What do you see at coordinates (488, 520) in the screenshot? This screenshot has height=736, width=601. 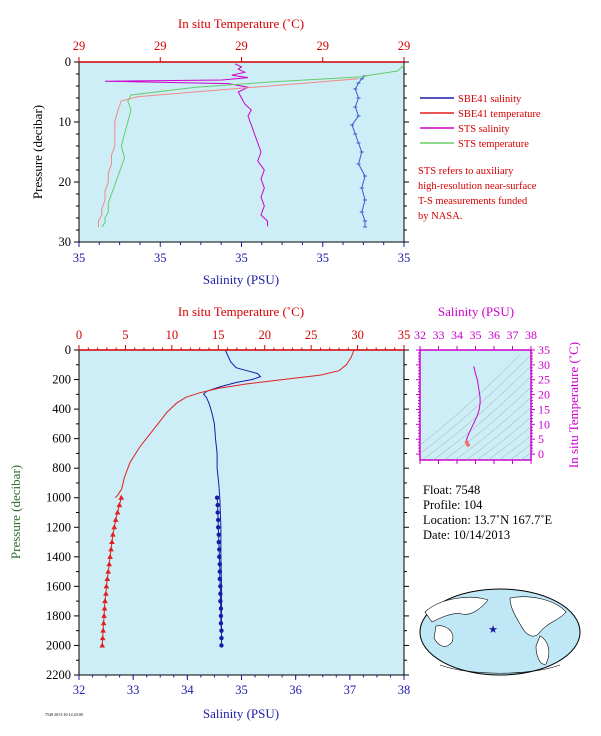 I see `info-location: Location: 13.7˚N 167.7˚E` at bounding box center [488, 520].